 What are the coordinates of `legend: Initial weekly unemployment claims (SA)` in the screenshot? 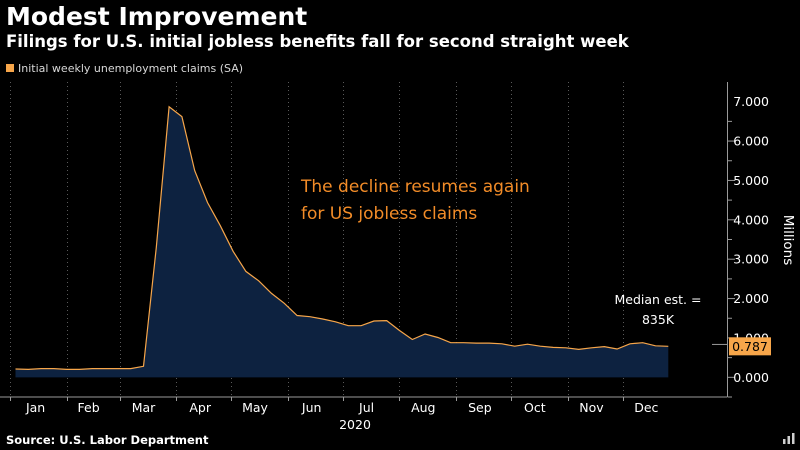 It's located at (124, 68).